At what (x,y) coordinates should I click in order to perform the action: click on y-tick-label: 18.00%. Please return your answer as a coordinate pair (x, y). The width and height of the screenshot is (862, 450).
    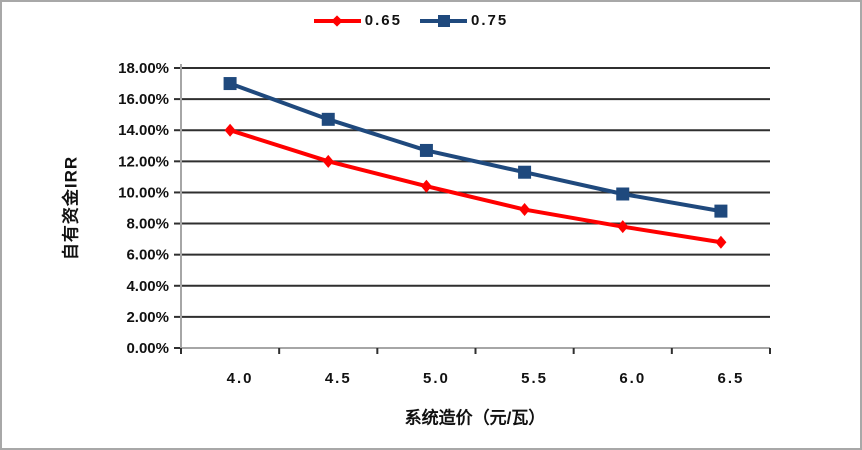
    Looking at the image, I should click on (143, 68).